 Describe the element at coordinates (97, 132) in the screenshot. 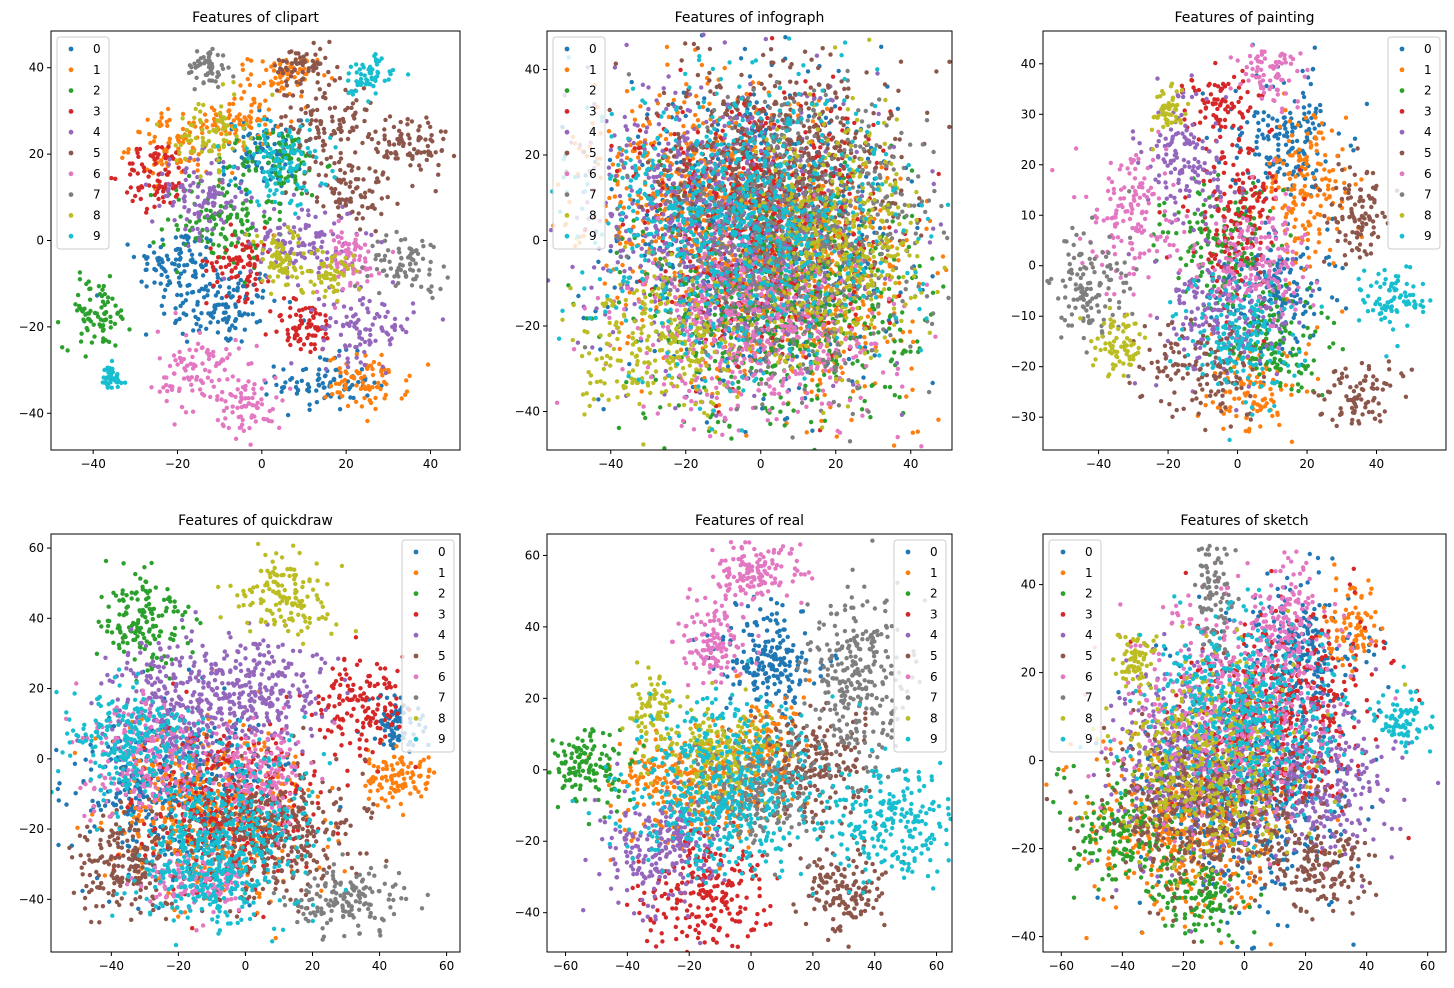

I see `legend-label: 4` at that location.